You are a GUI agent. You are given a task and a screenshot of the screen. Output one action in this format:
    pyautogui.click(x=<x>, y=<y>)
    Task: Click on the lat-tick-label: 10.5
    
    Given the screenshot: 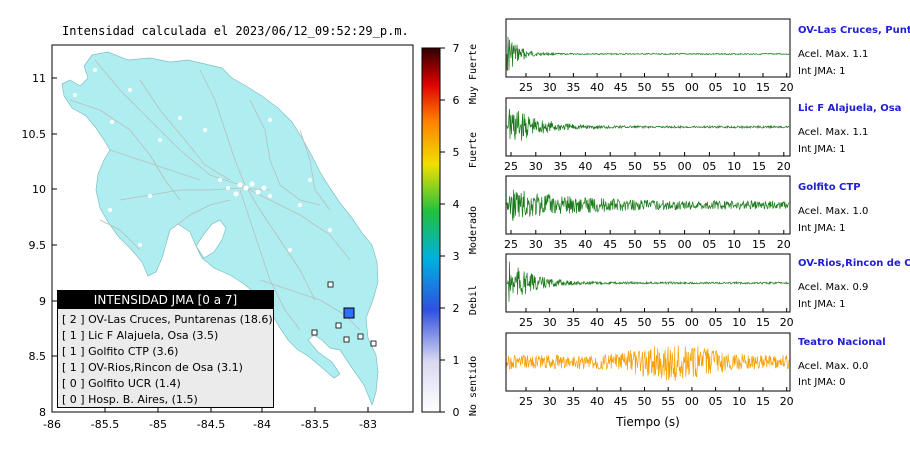 What is the action you would take?
    pyautogui.click(x=34, y=134)
    